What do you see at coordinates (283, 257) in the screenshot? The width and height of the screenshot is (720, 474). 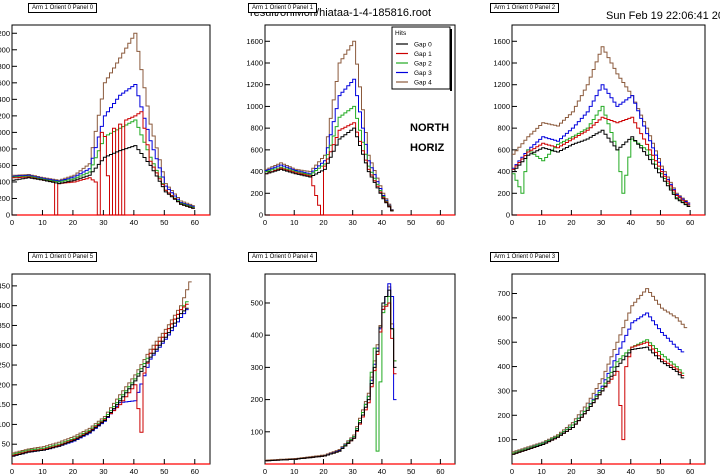 I see `panel-title: Arm 1 Orient 0 Panel 4` at bounding box center [283, 257].